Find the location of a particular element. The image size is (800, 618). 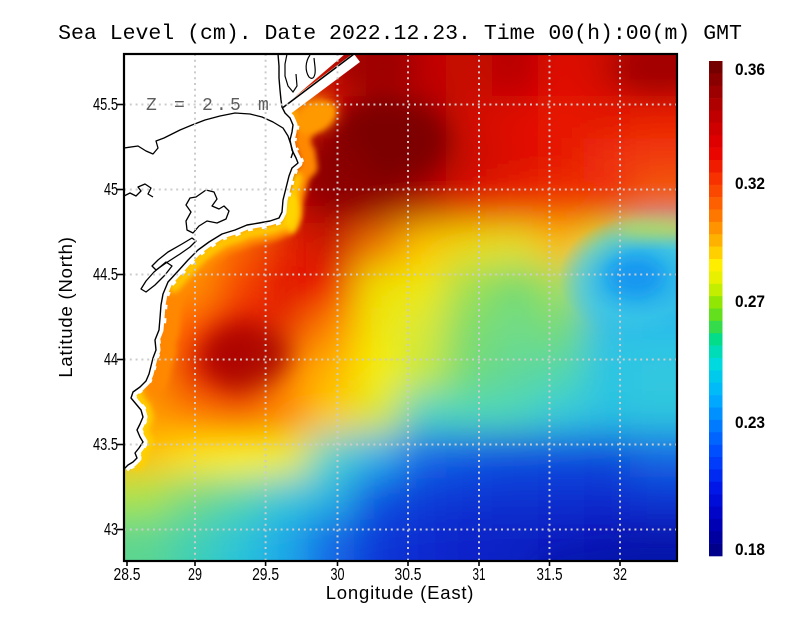

svg-text: 30 is located at coordinates (338, 574).